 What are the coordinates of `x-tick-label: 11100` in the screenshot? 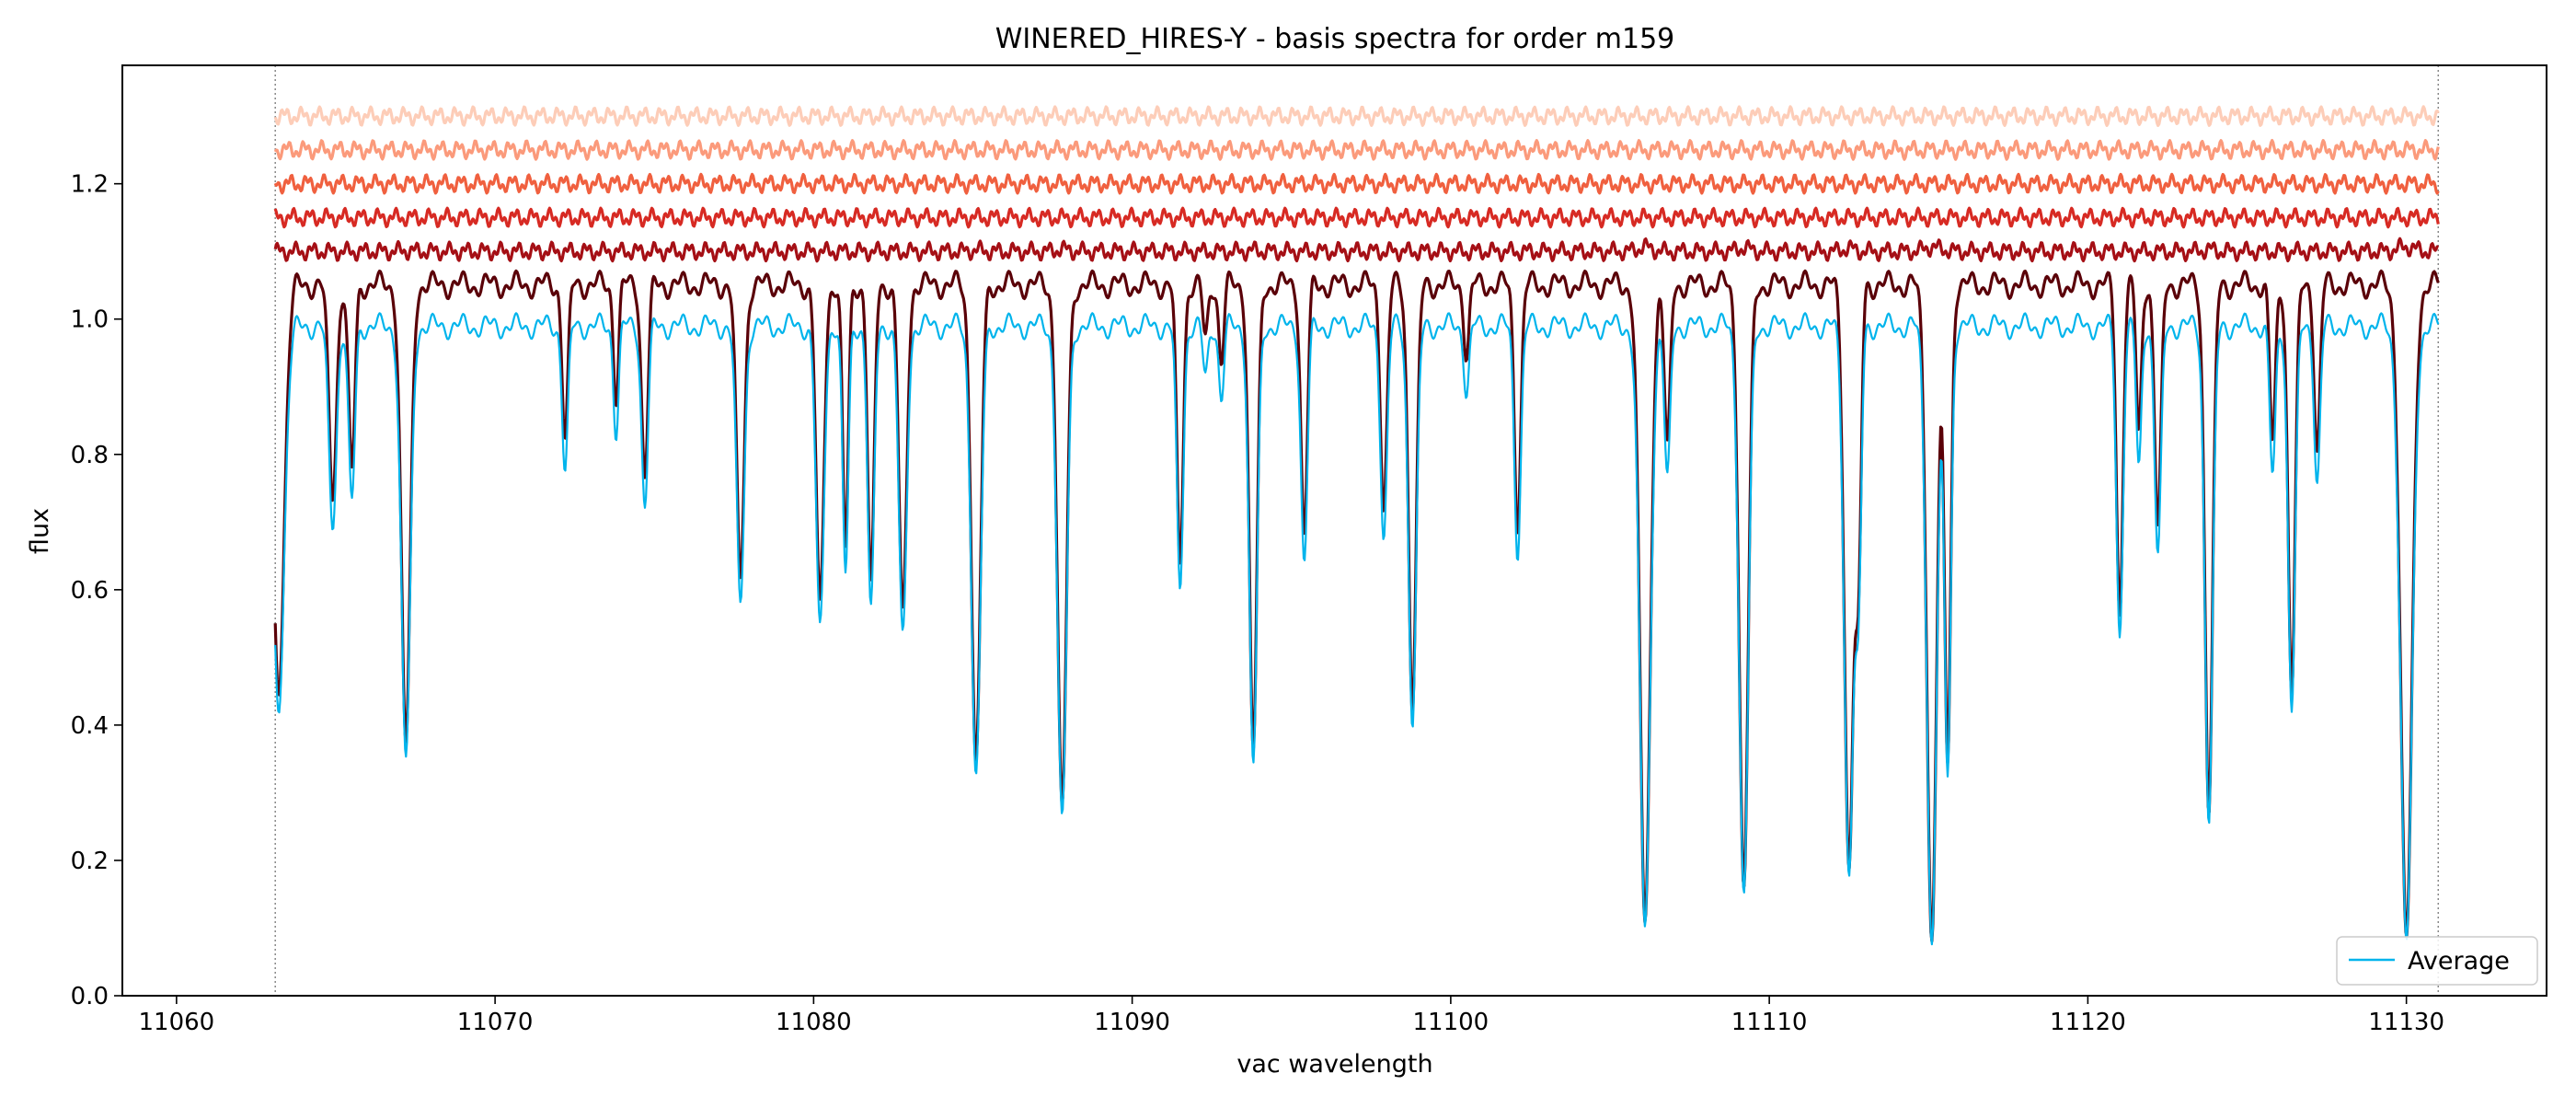 It's located at (1451, 1022).